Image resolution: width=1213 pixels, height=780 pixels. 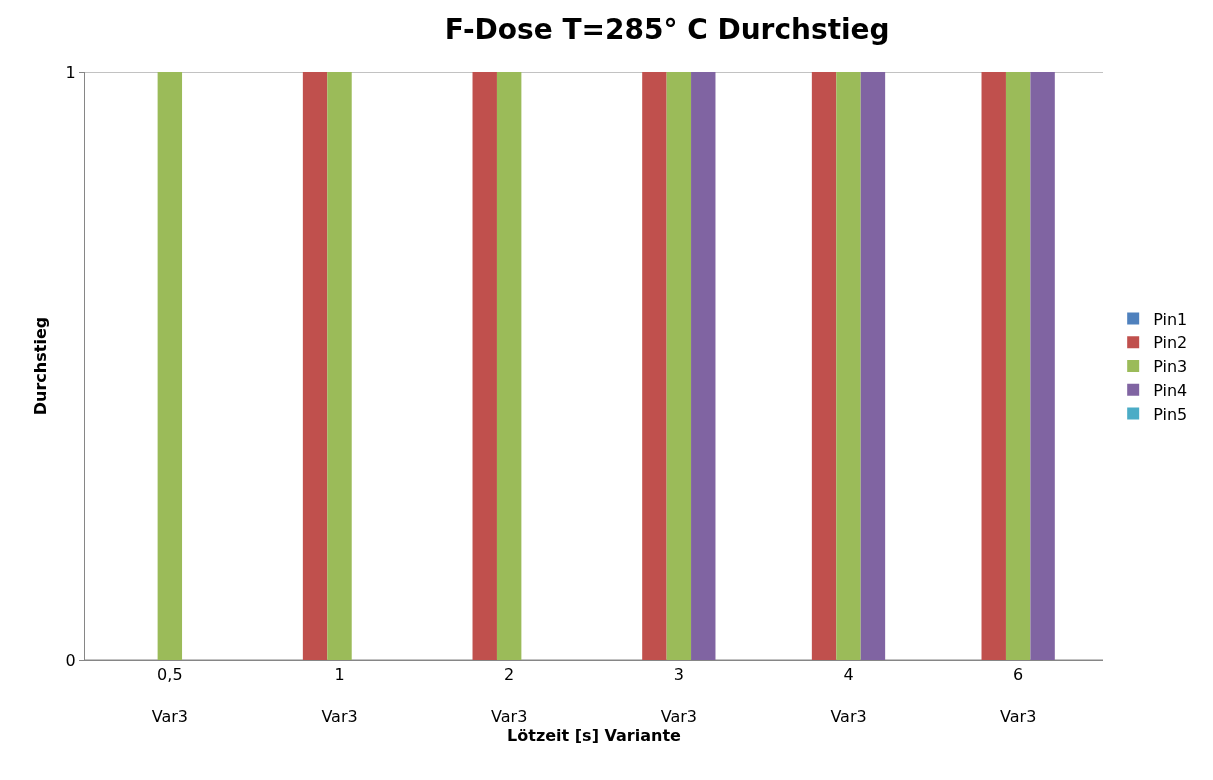 What do you see at coordinates (1170, 319) in the screenshot?
I see `legend-label: Pin1` at bounding box center [1170, 319].